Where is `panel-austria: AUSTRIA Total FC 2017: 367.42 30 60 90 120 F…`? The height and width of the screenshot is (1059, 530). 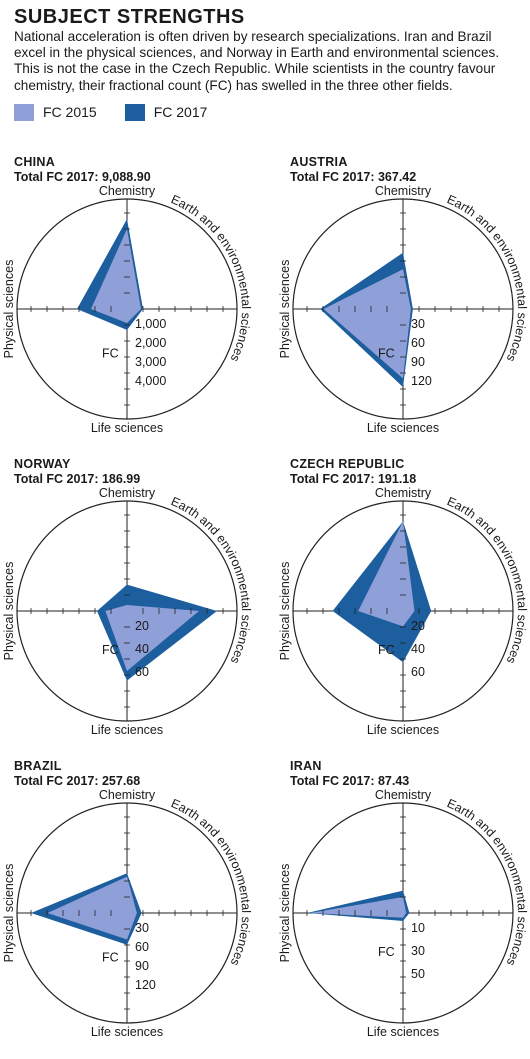 panel-austria: AUSTRIA Total FC 2017: 367.42 30 60 90 120 F… is located at coordinates (404, 305).